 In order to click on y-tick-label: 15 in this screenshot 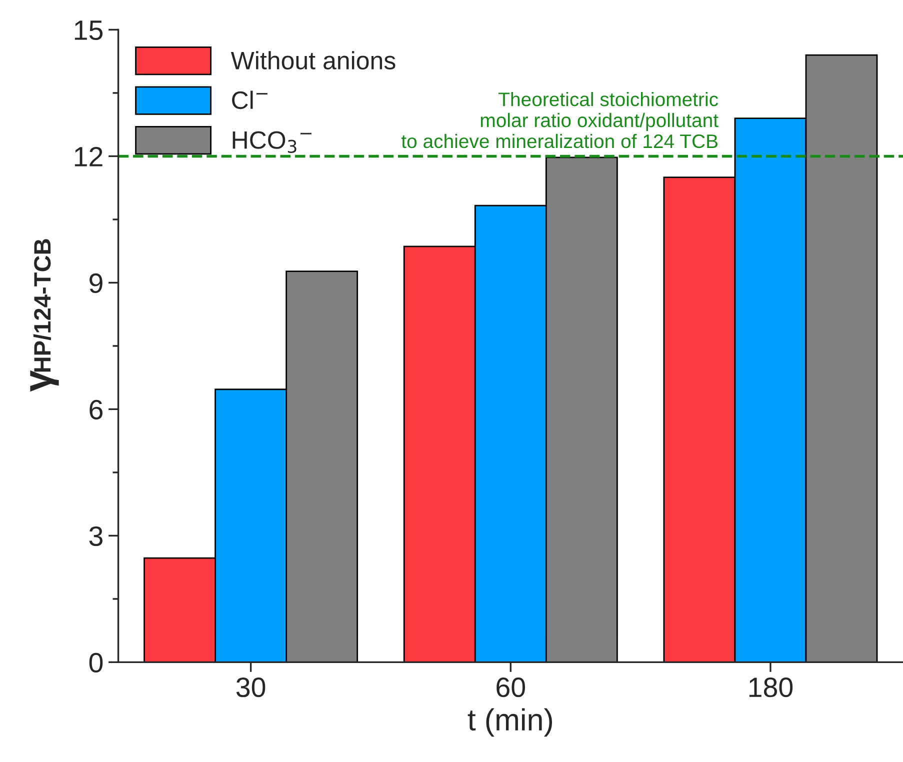, I will do `click(88, 30)`.